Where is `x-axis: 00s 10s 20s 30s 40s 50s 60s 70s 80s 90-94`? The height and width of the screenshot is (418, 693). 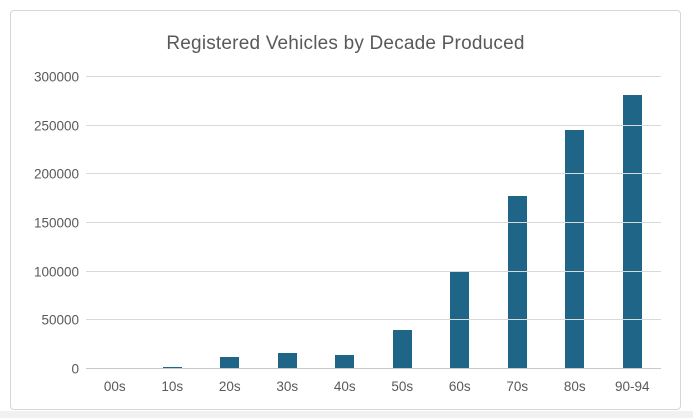
x-axis: 00s 10s 20s 30s 40s 50s 60s 70s 80s 90-94 is located at coordinates (373, 386).